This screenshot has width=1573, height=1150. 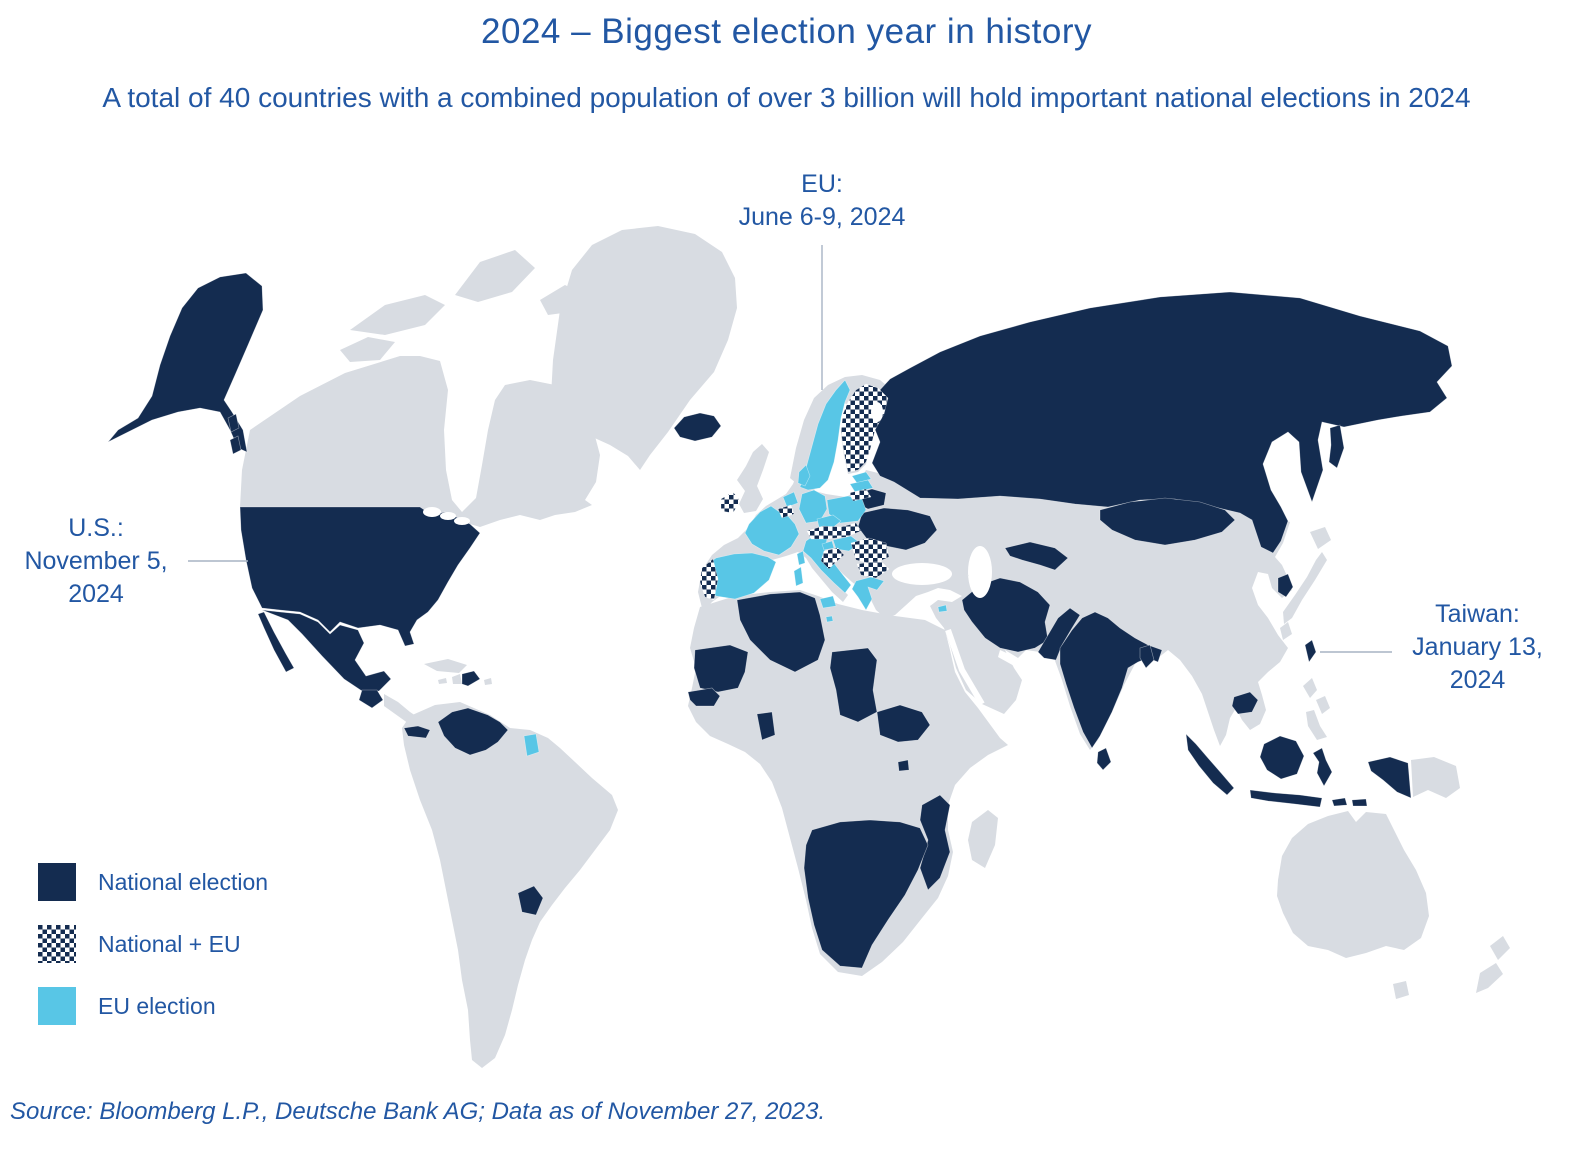 What do you see at coordinates (530, 900) in the screenshot?
I see `region-uruguay` at bounding box center [530, 900].